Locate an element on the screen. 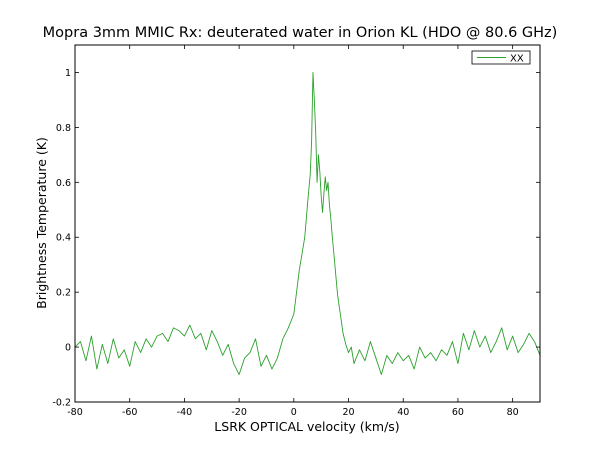 This screenshot has width=600, height=452. legend: XX is located at coordinates (501, 57).